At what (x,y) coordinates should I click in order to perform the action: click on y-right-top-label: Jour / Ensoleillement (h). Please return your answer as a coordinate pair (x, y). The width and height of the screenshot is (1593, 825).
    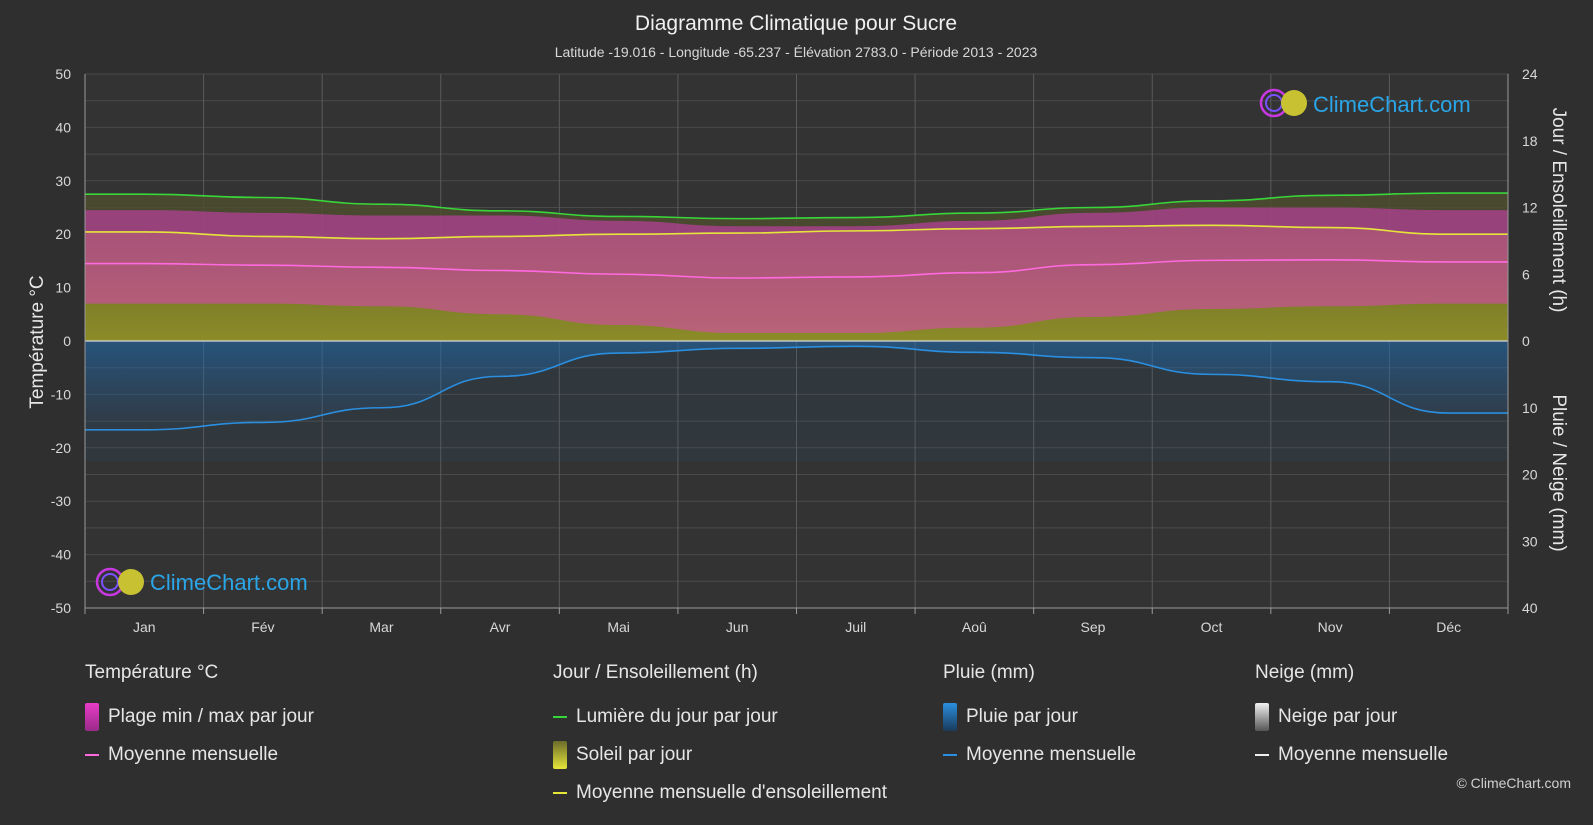
    Looking at the image, I should click on (1558, 210).